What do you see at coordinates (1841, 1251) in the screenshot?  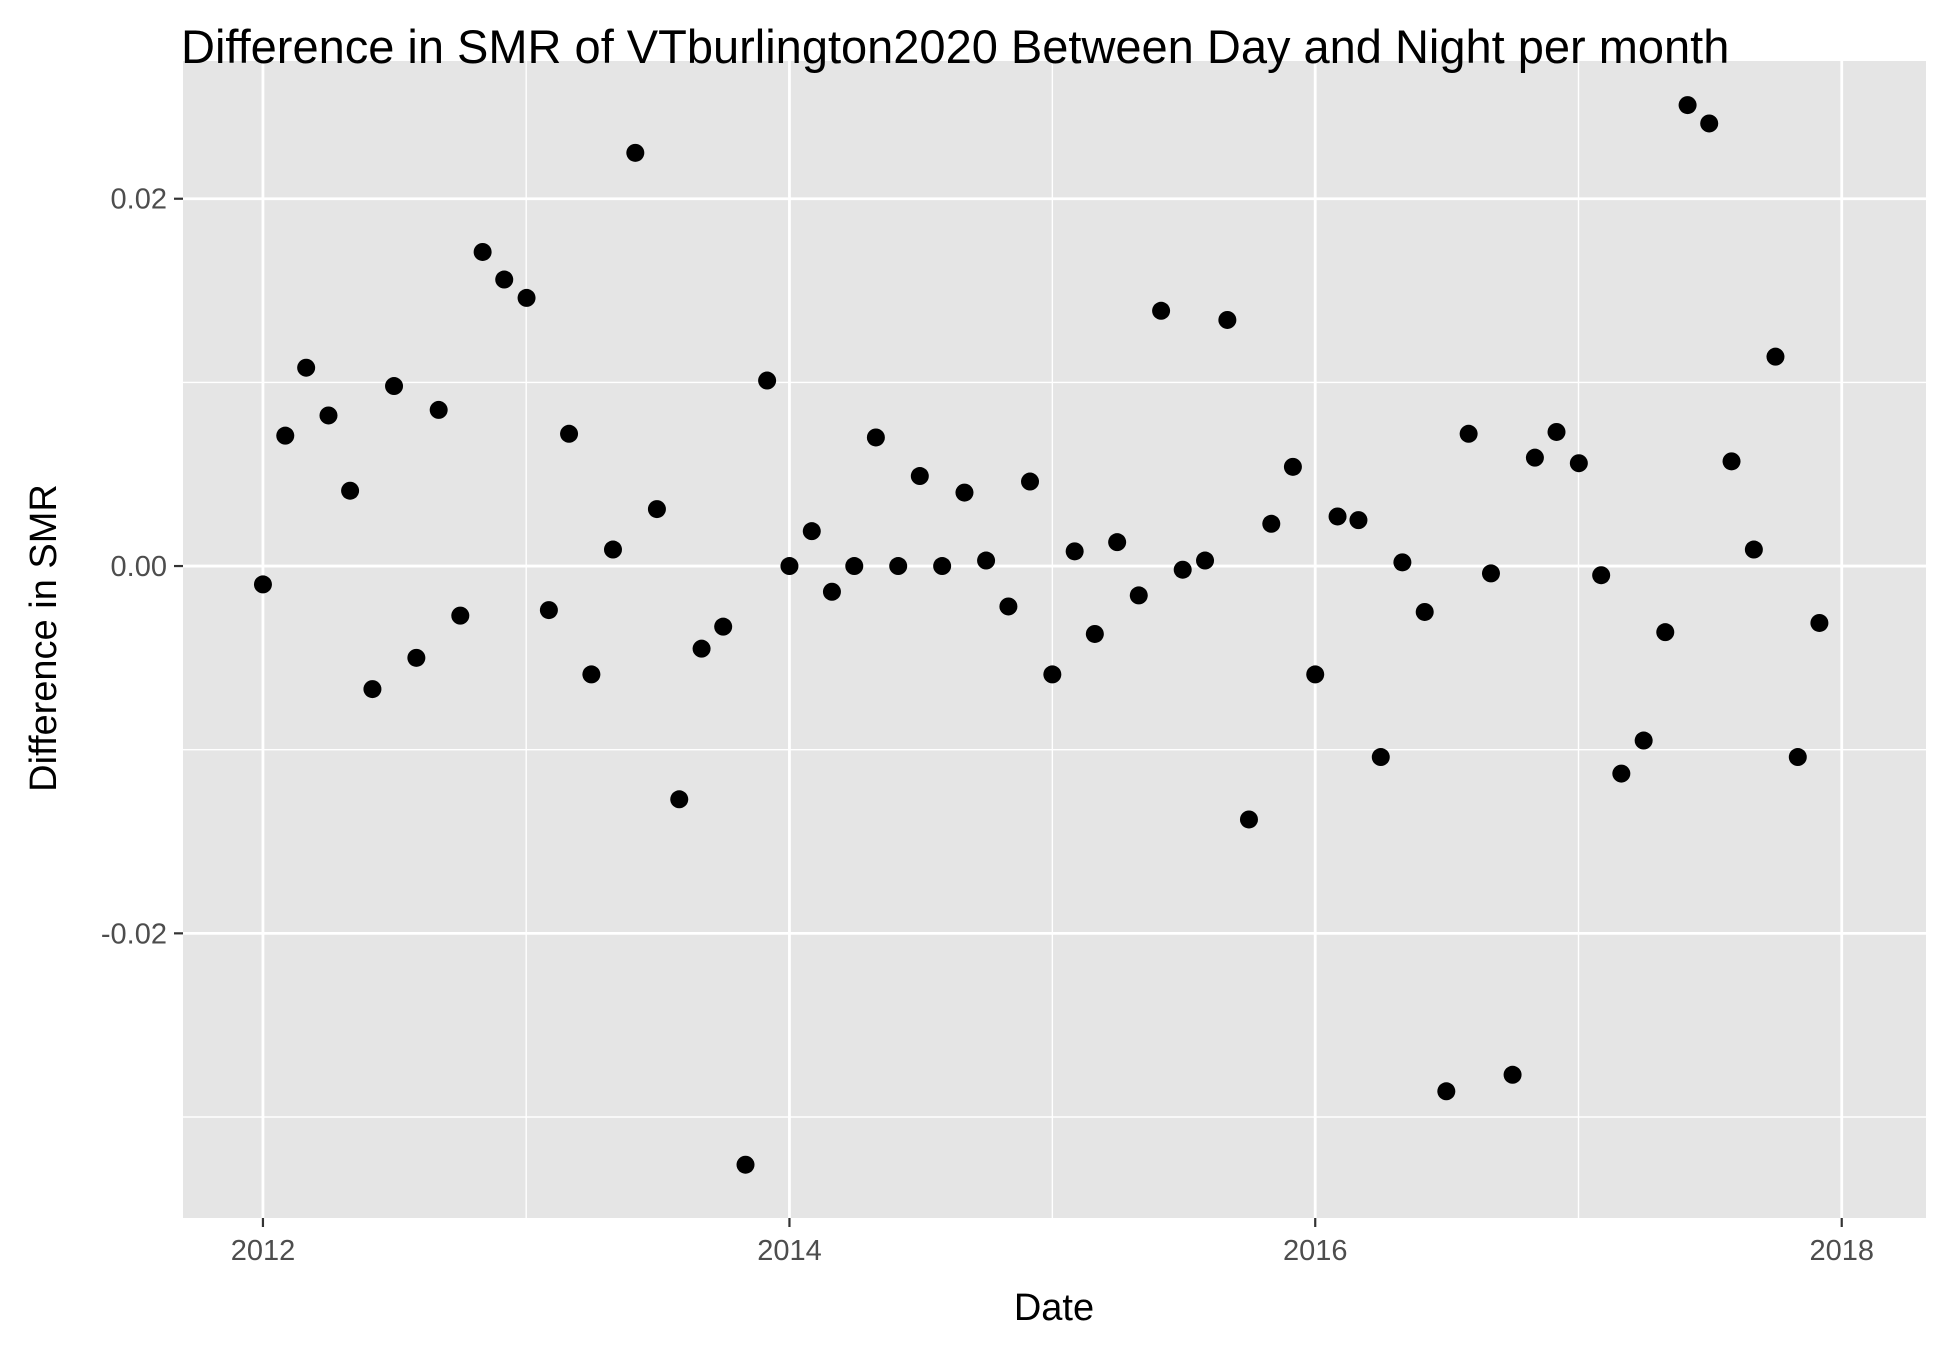 I see `x-tick-label: 2018` at bounding box center [1841, 1251].